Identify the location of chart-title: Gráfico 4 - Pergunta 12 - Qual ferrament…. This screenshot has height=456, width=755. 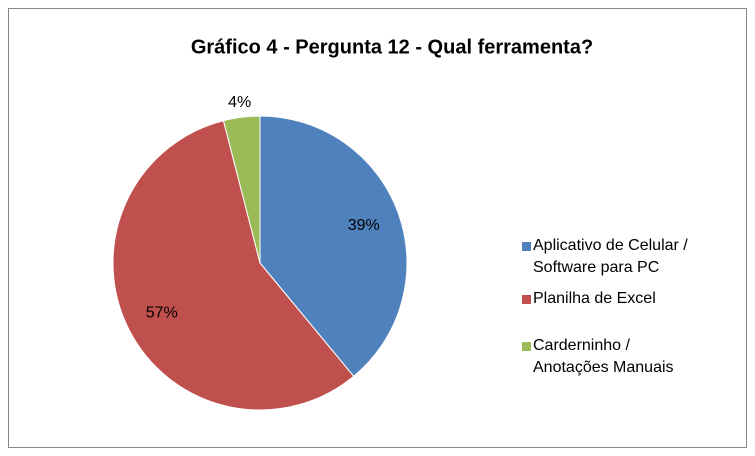
(392, 47).